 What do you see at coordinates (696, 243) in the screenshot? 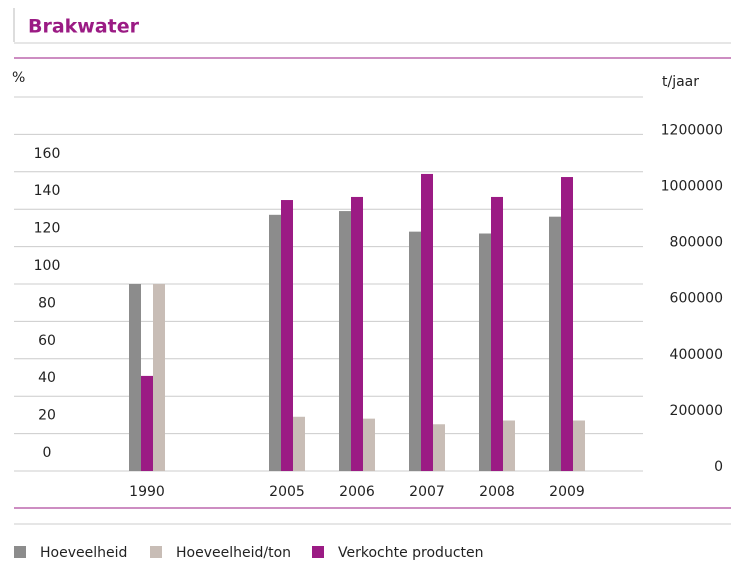
I see `y2-tick-label: 800000` at bounding box center [696, 243].